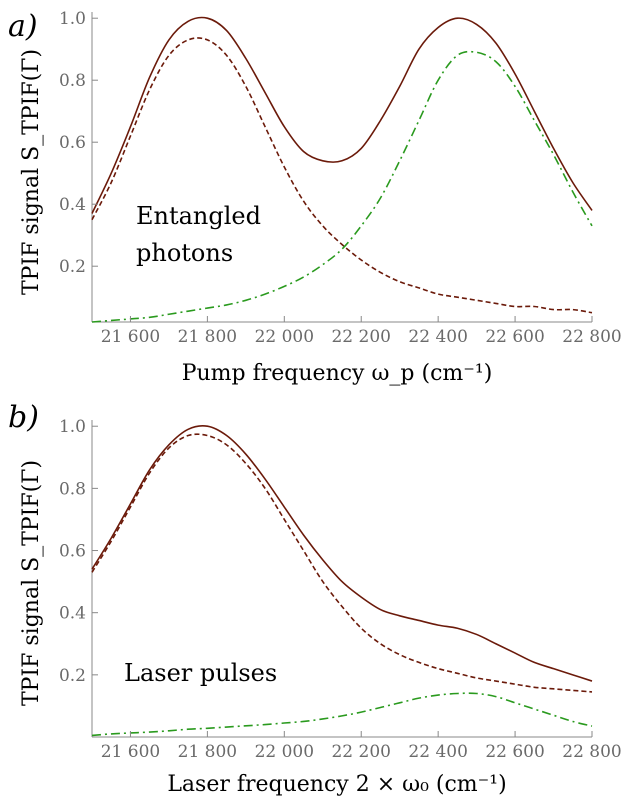  I want to click on panel-a-ytick-label: 1.0, so click(72, 19).